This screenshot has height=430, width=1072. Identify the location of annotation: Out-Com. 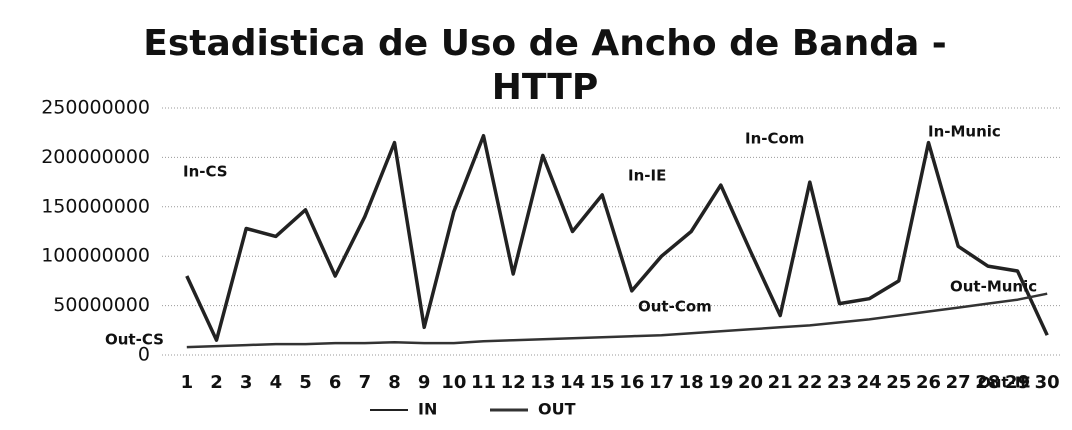
(675, 307).